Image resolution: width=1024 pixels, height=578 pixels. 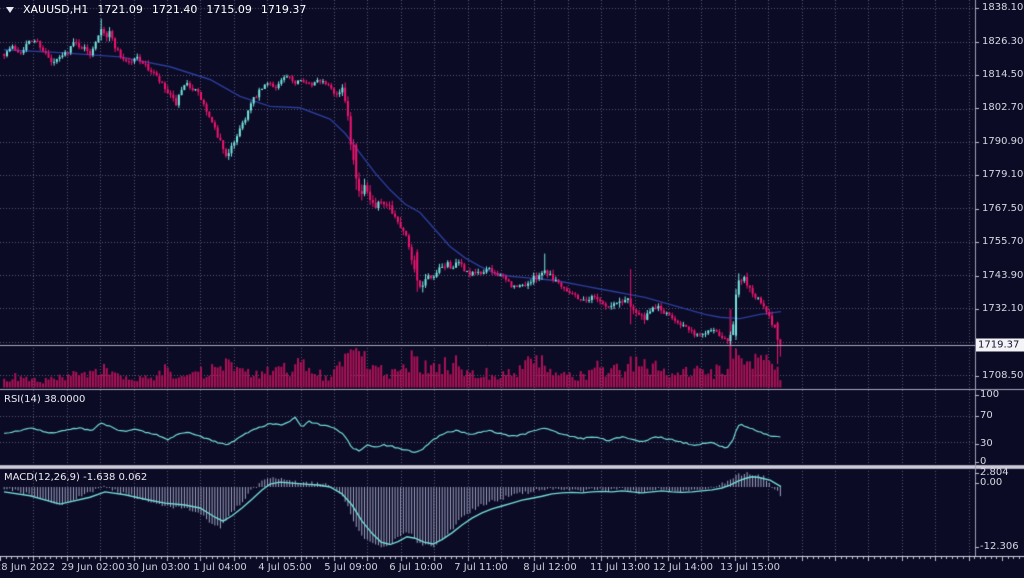 I want to click on symbol-dropdown-icon, so click(x=10, y=9).